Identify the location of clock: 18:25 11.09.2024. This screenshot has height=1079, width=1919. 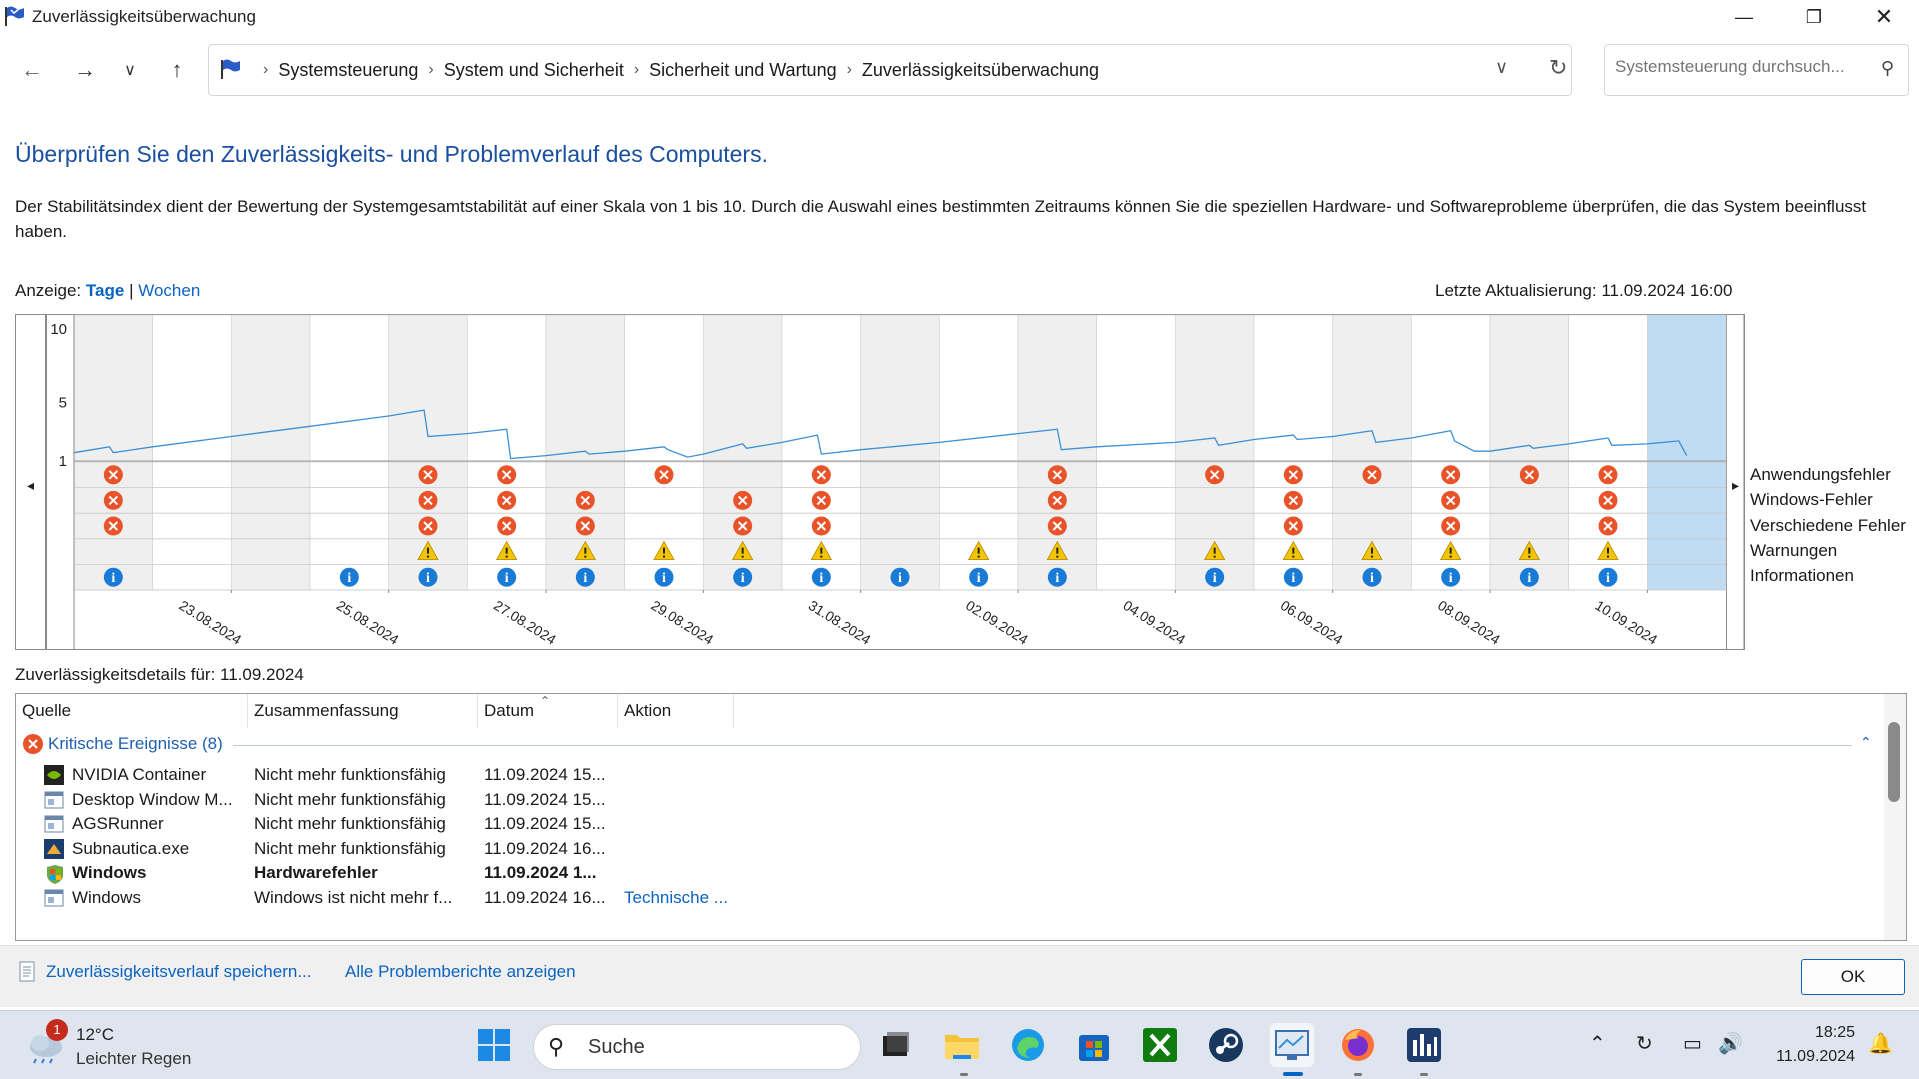
(1805, 1045).